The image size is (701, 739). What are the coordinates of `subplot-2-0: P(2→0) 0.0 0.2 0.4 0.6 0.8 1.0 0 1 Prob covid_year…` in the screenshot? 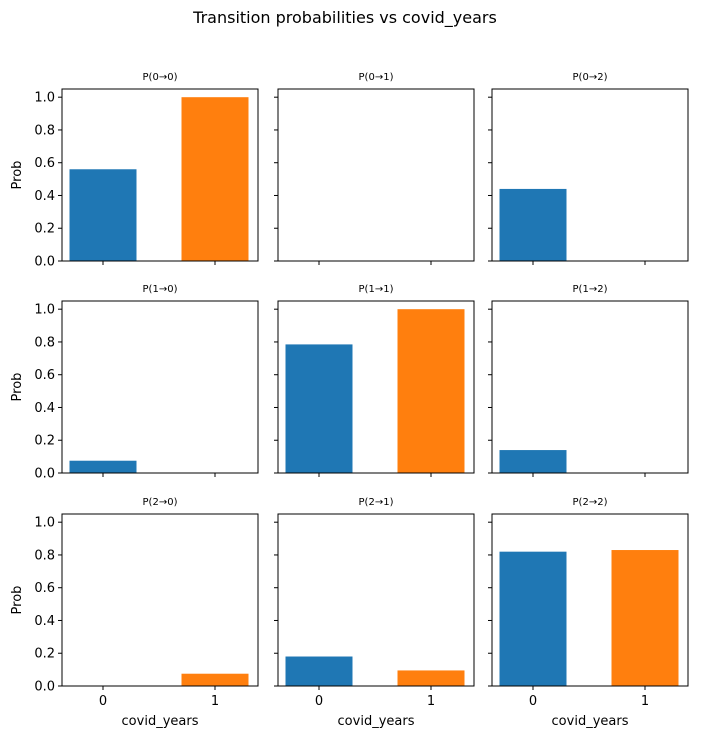 It's located at (134, 613).